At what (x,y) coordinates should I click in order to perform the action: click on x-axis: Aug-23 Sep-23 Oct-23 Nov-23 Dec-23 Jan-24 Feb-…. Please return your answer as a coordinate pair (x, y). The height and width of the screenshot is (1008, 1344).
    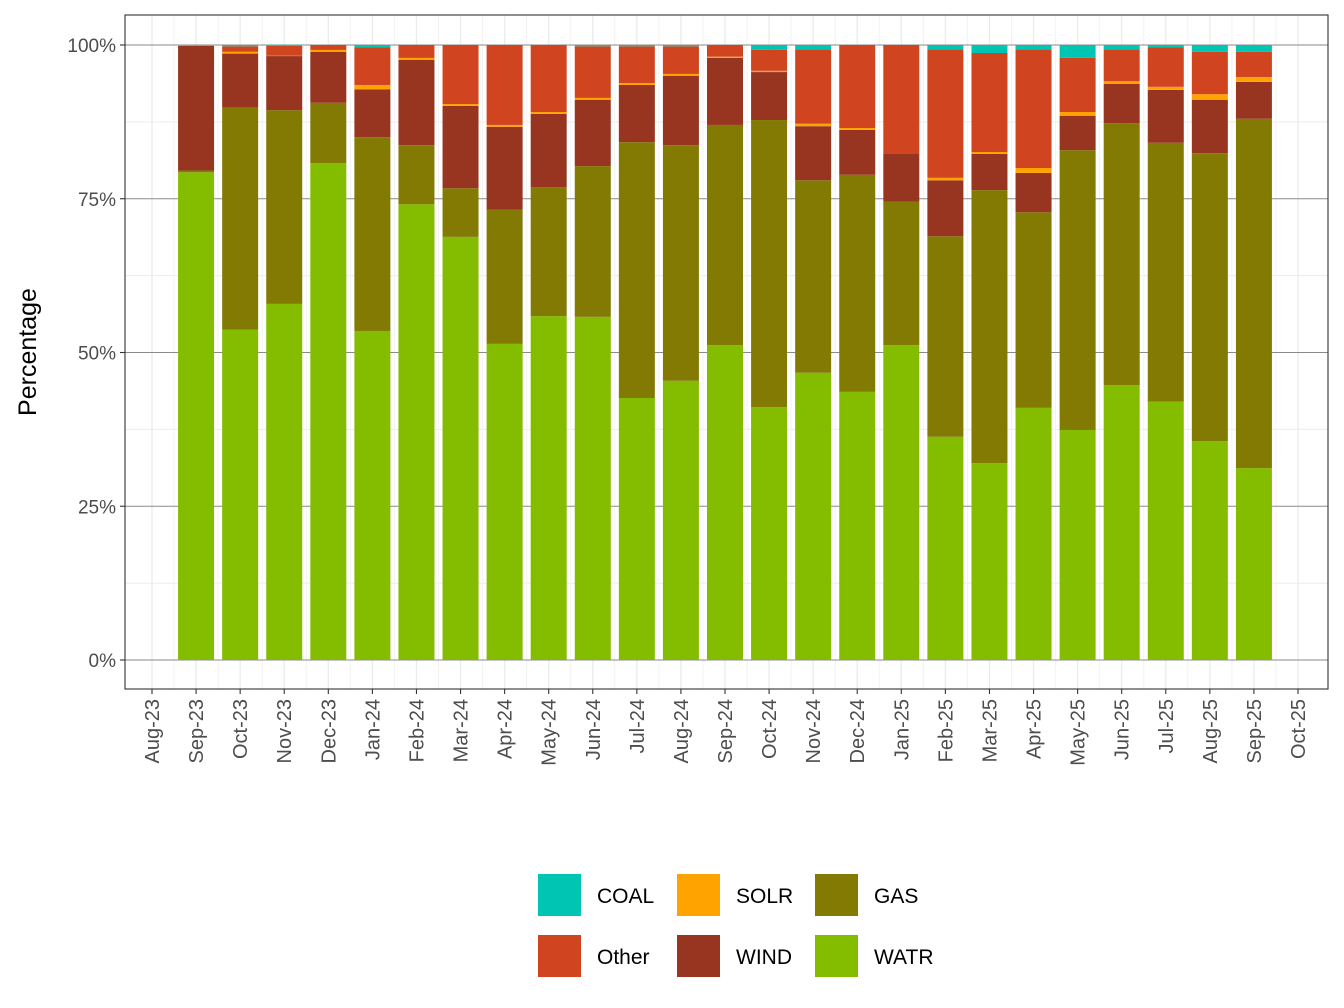
    Looking at the image, I should click on (726, 727).